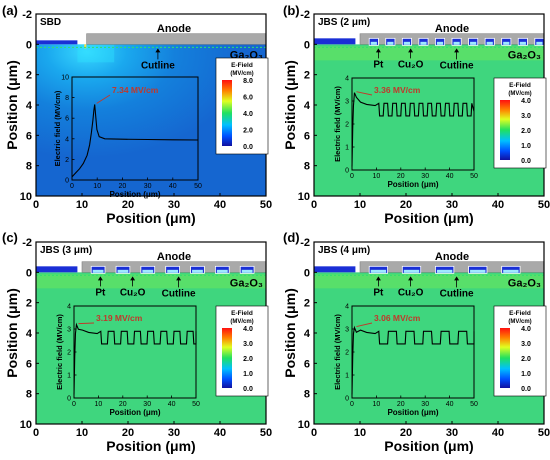  Describe the element at coordinates (242, 313) in the screenshot. I see `colorbar-title: E-Field` at that location.